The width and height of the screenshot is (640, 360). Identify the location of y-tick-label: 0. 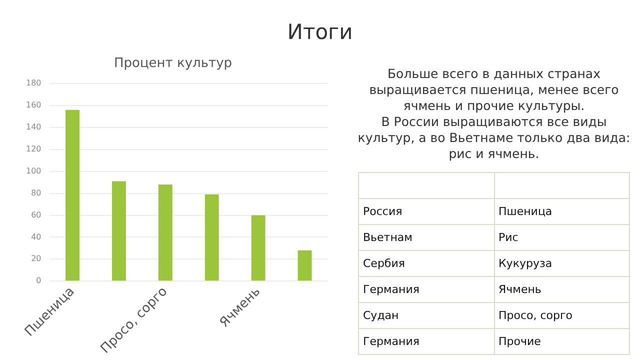
(39, 281).